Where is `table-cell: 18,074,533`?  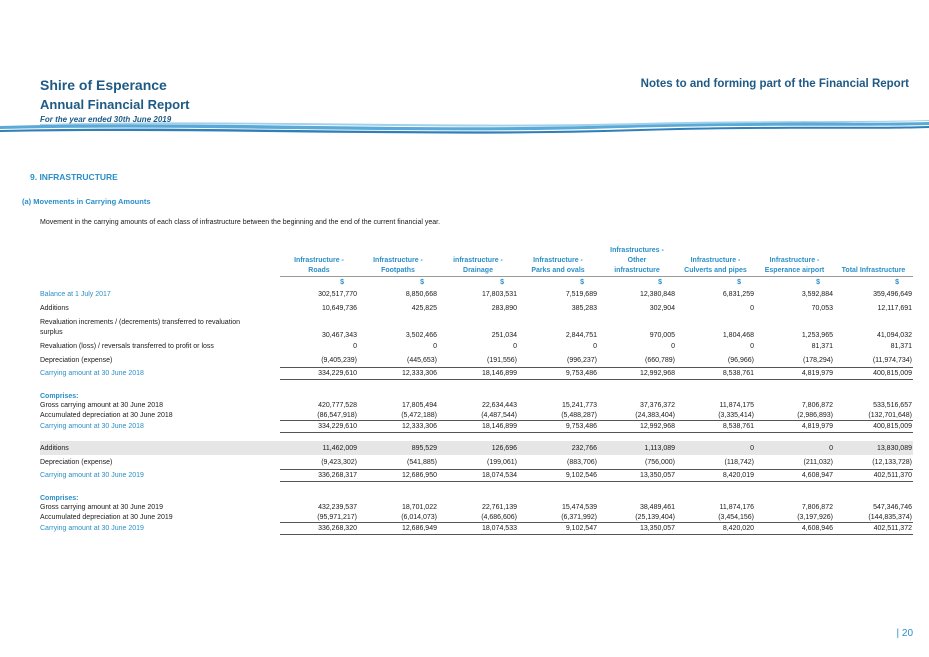 table-cell: 18,074,533 is located at coordinates (478, 528).